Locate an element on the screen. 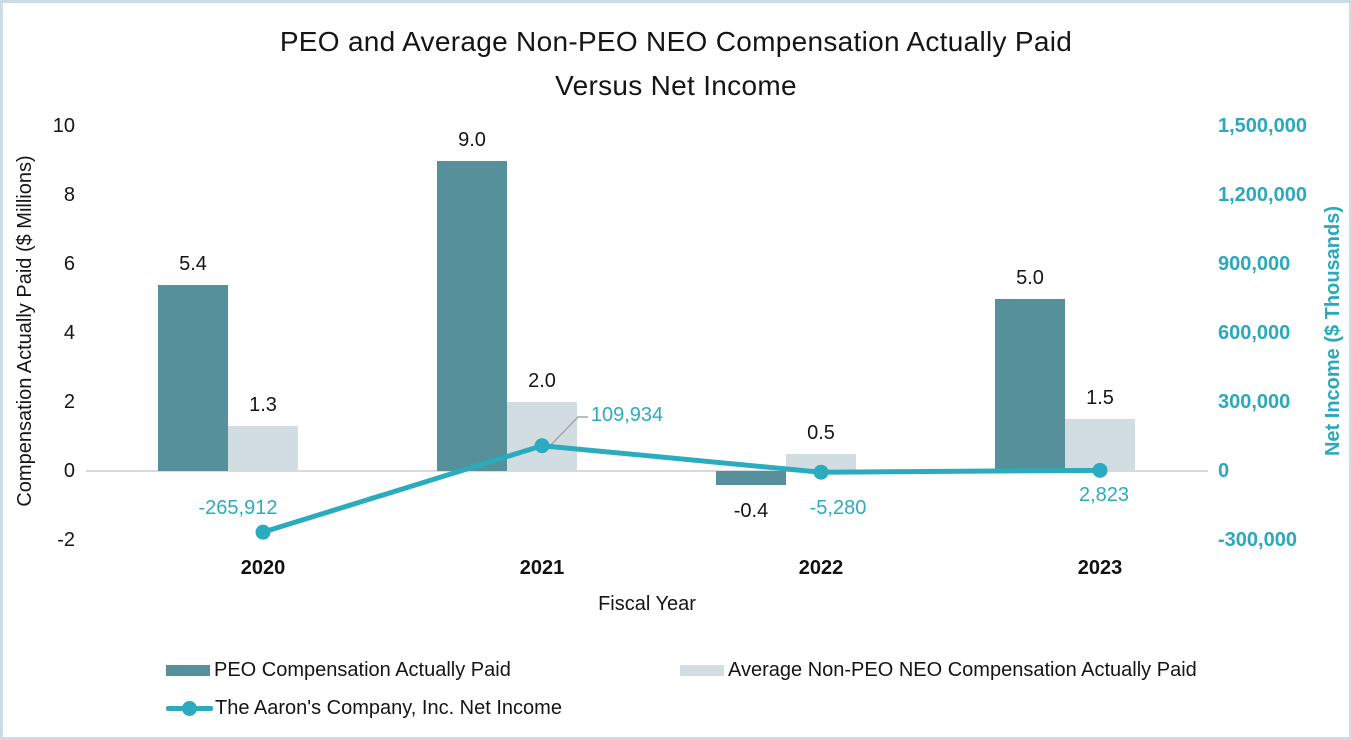 This screenshot has width=1352, height=740. net-income-line is located at coordinates (681, 489).